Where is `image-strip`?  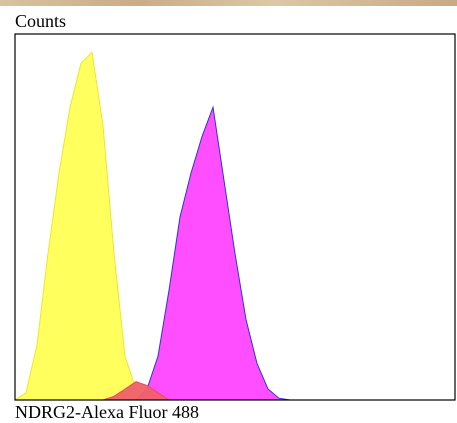
image-strip is located at coordinates (228, 3).